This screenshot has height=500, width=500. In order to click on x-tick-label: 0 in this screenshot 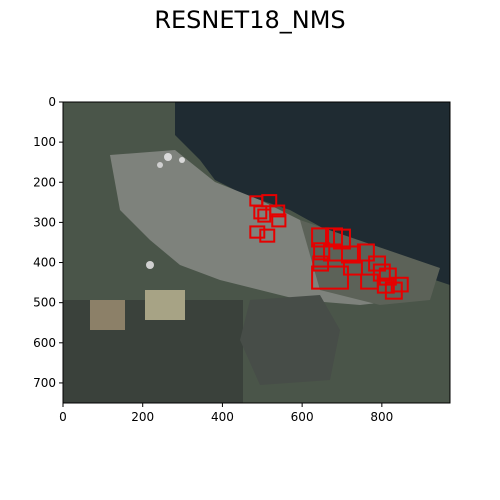, I will do `click(63, 417)`.